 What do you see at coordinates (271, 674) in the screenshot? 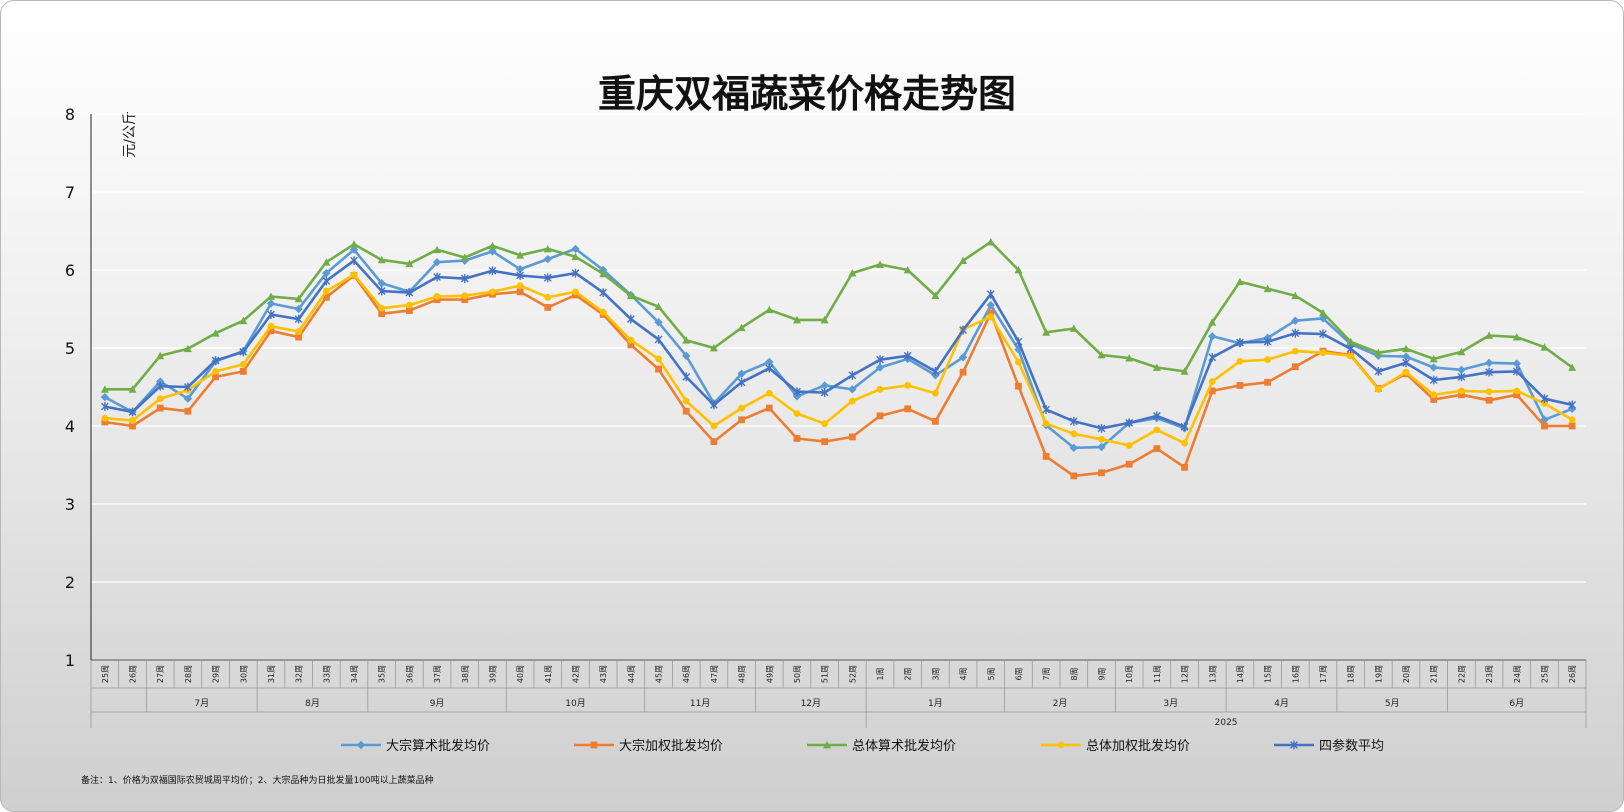
I see `x-tick-label: 31周` at bounding box center [271, 674].